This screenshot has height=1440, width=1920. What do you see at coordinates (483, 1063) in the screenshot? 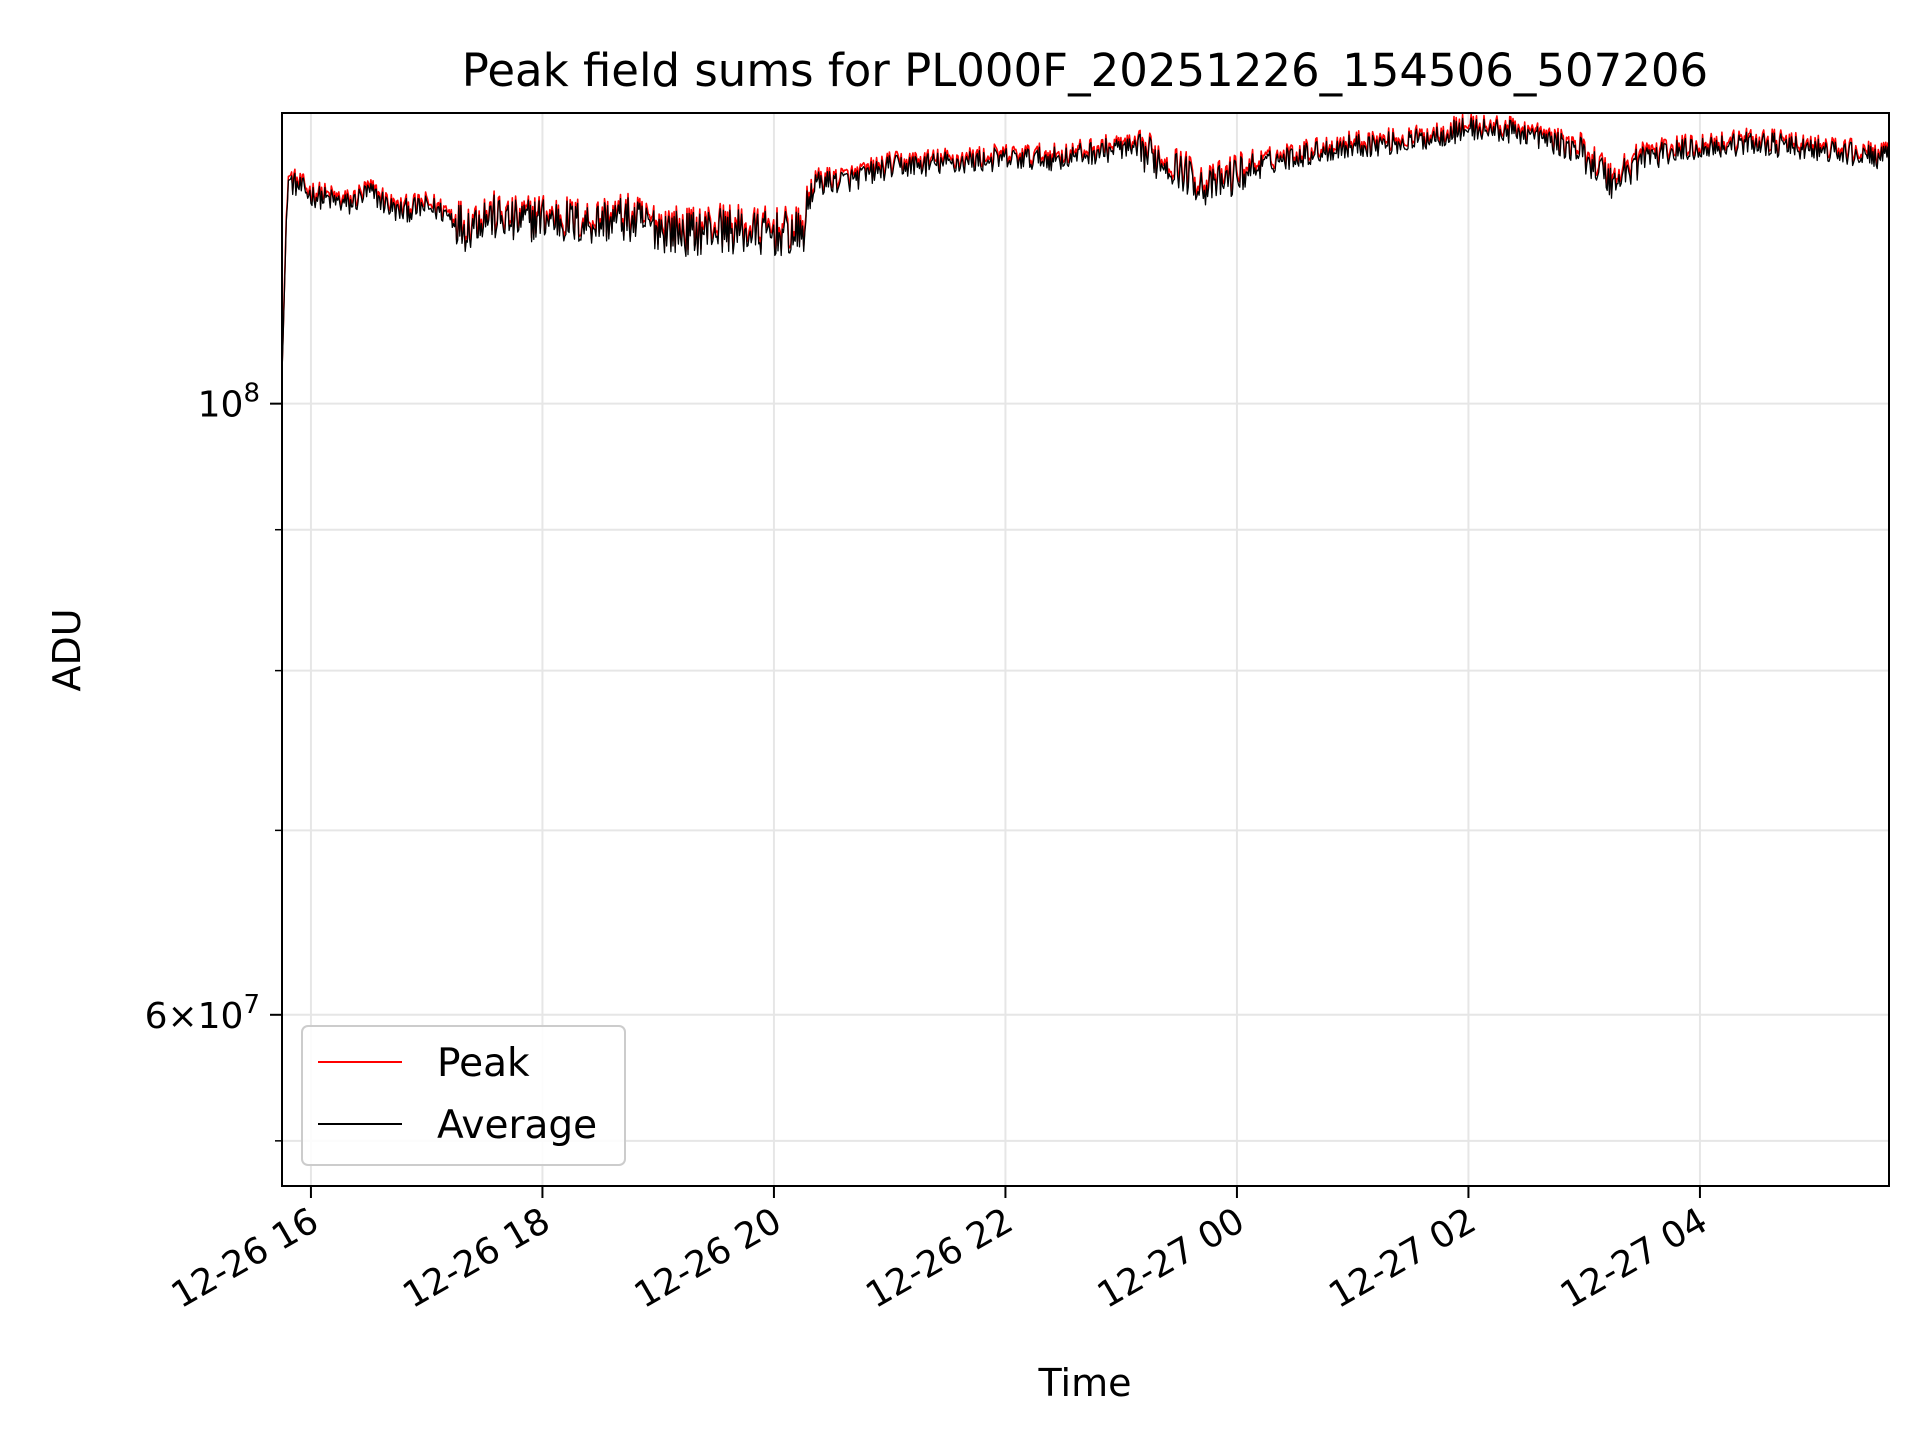
I see `legend-label-peak: Peak` at bounding box center [483, 1063].